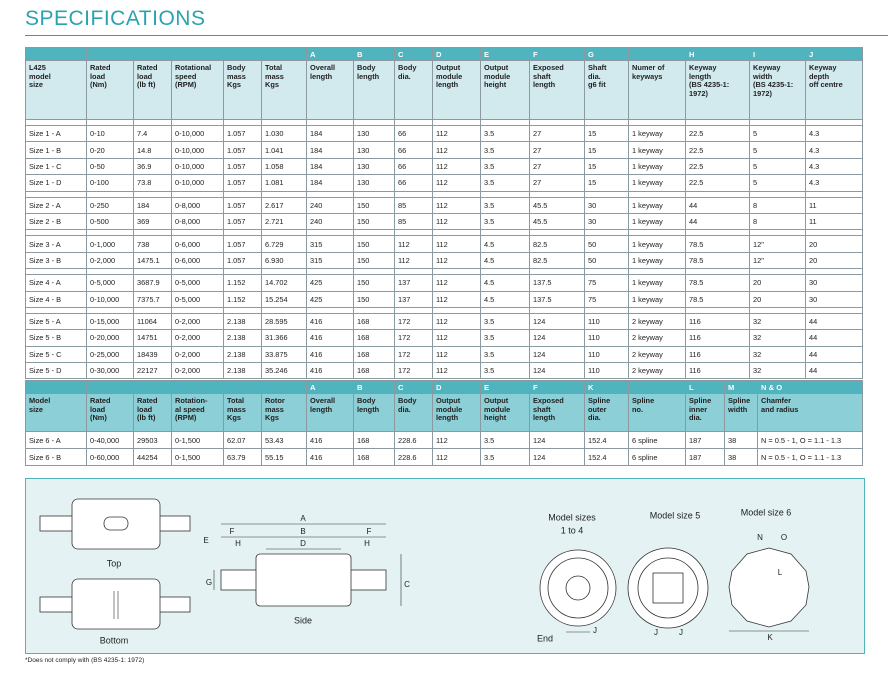  I want to click on table-cell: Size 6 - B, so click(56, 457).